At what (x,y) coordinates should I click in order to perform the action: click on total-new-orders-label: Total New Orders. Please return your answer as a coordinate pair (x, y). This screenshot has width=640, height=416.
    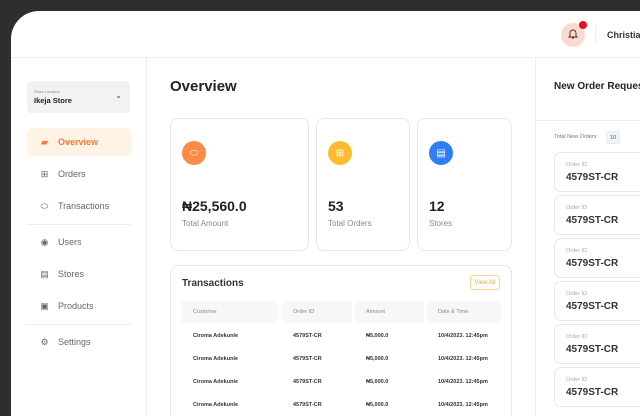
    Looking at the image, I should click on (575, 137).